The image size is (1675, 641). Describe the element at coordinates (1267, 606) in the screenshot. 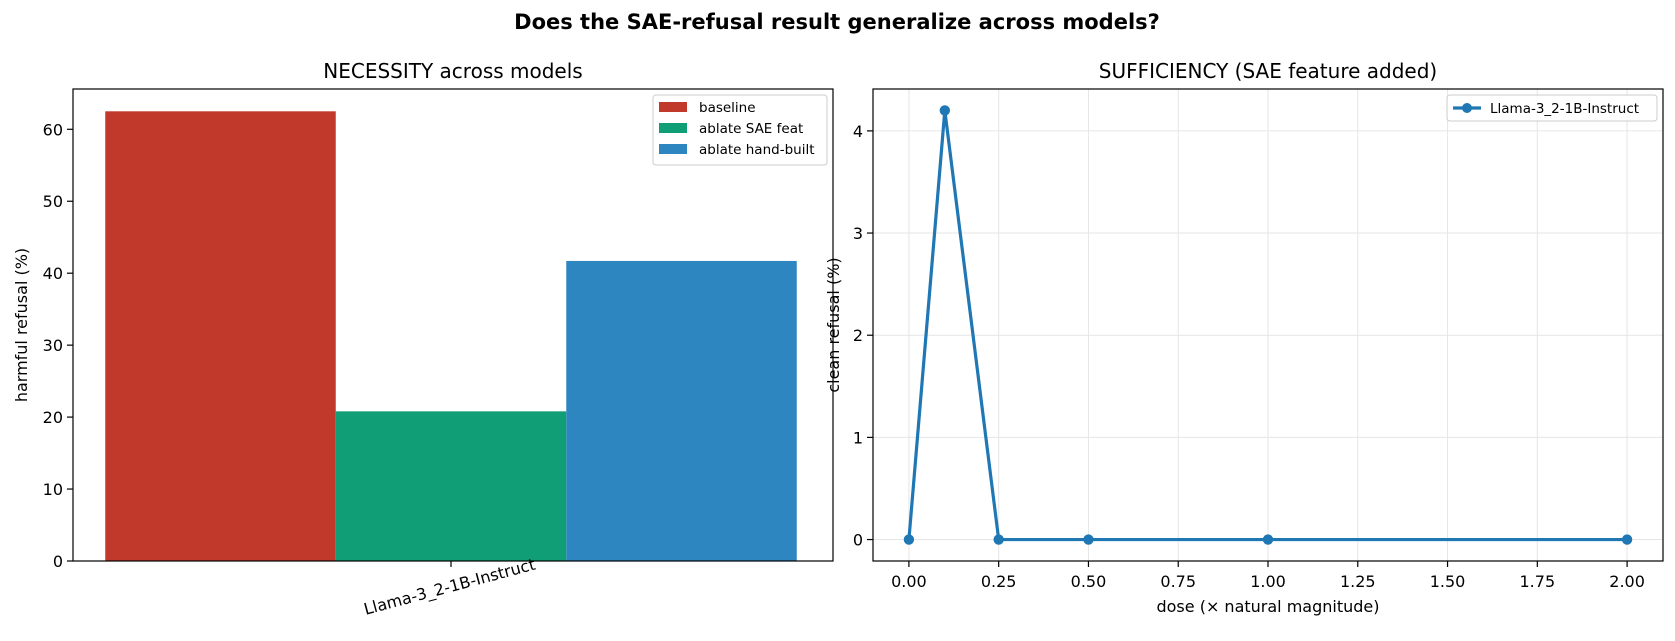

I see `sufficiency-x-axis-label: dose (× natural magnitude)` at that location.